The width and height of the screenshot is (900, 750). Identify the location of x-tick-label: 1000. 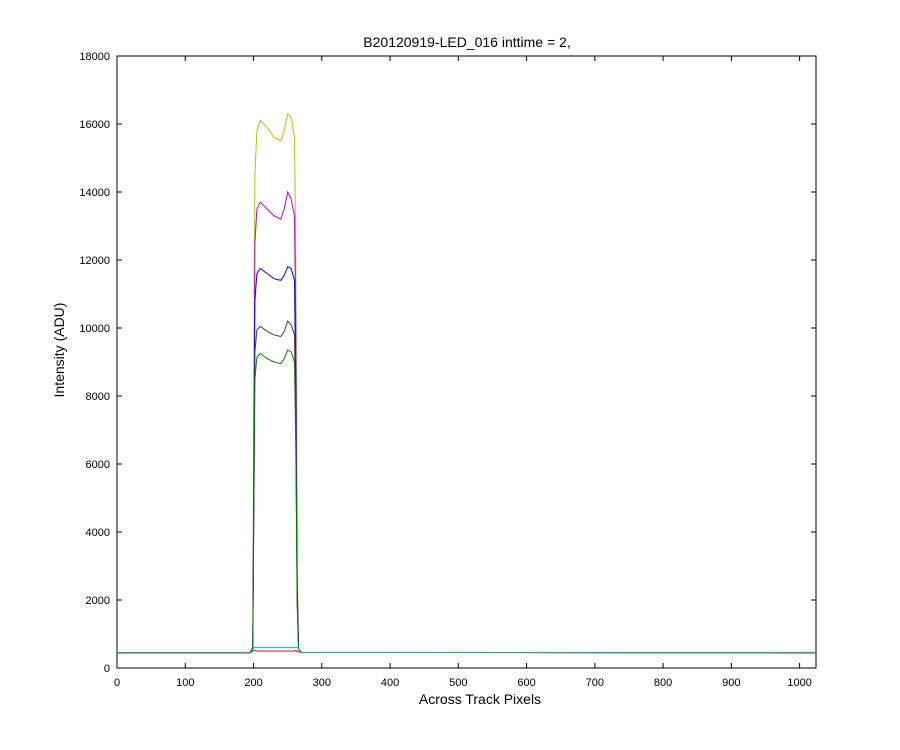
(799, 683).